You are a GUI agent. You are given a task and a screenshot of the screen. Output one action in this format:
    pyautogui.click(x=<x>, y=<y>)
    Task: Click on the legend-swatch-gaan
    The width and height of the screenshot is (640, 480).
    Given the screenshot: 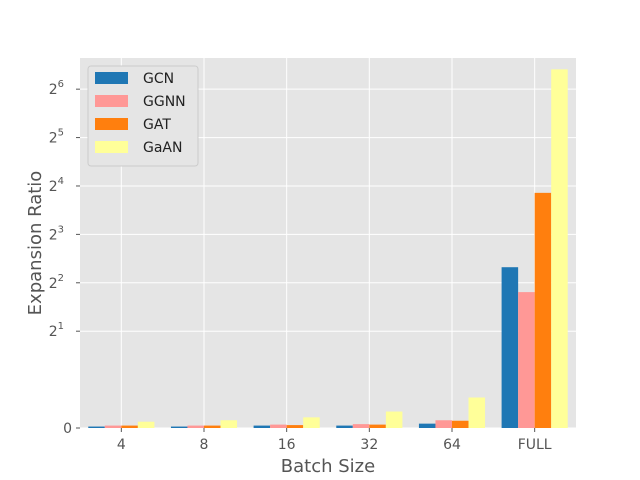 What is the action you would take?
    pyautogui.click(x=111, y=147)
    